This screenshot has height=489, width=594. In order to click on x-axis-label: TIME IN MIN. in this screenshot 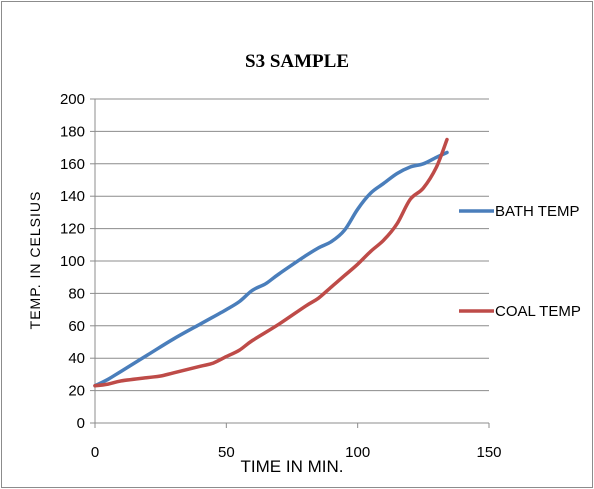, I will do `click(292, 466)`.